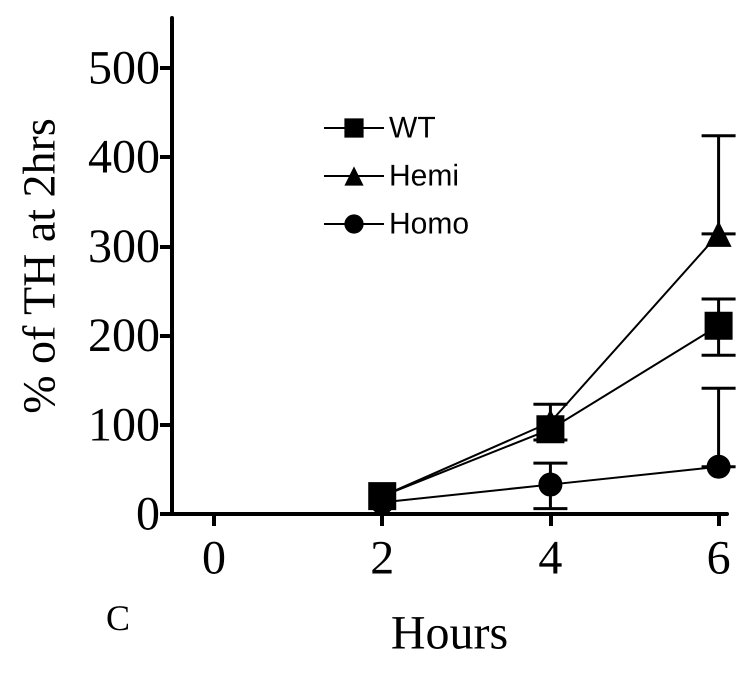 The width and height of the screenshot is (749, 674). What do you see at coordinates (382, 558) in the screenshot?
I see `x-tick-label: 2` at bounding box center [382, 558].